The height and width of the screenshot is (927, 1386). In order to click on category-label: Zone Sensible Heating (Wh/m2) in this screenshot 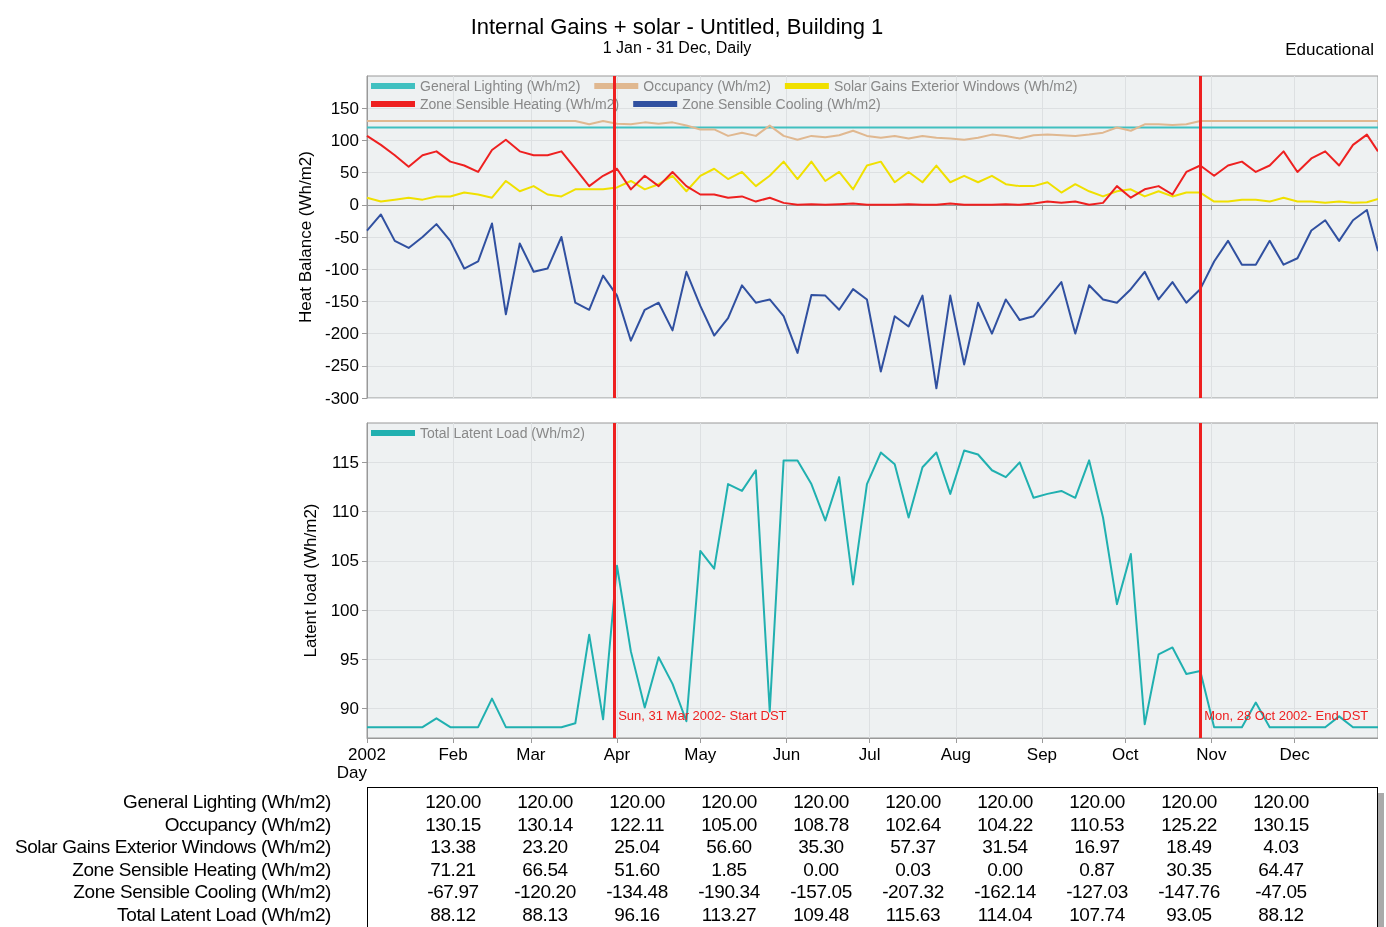, I will do `click(201, 869)`.